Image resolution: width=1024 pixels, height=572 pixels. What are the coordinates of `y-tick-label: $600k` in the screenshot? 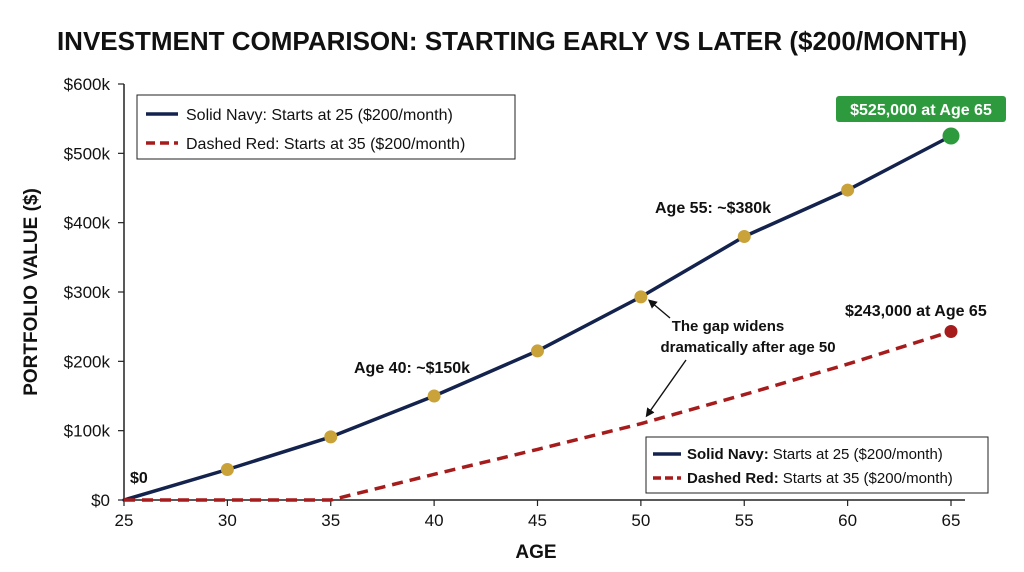 It's located at (87, 84).